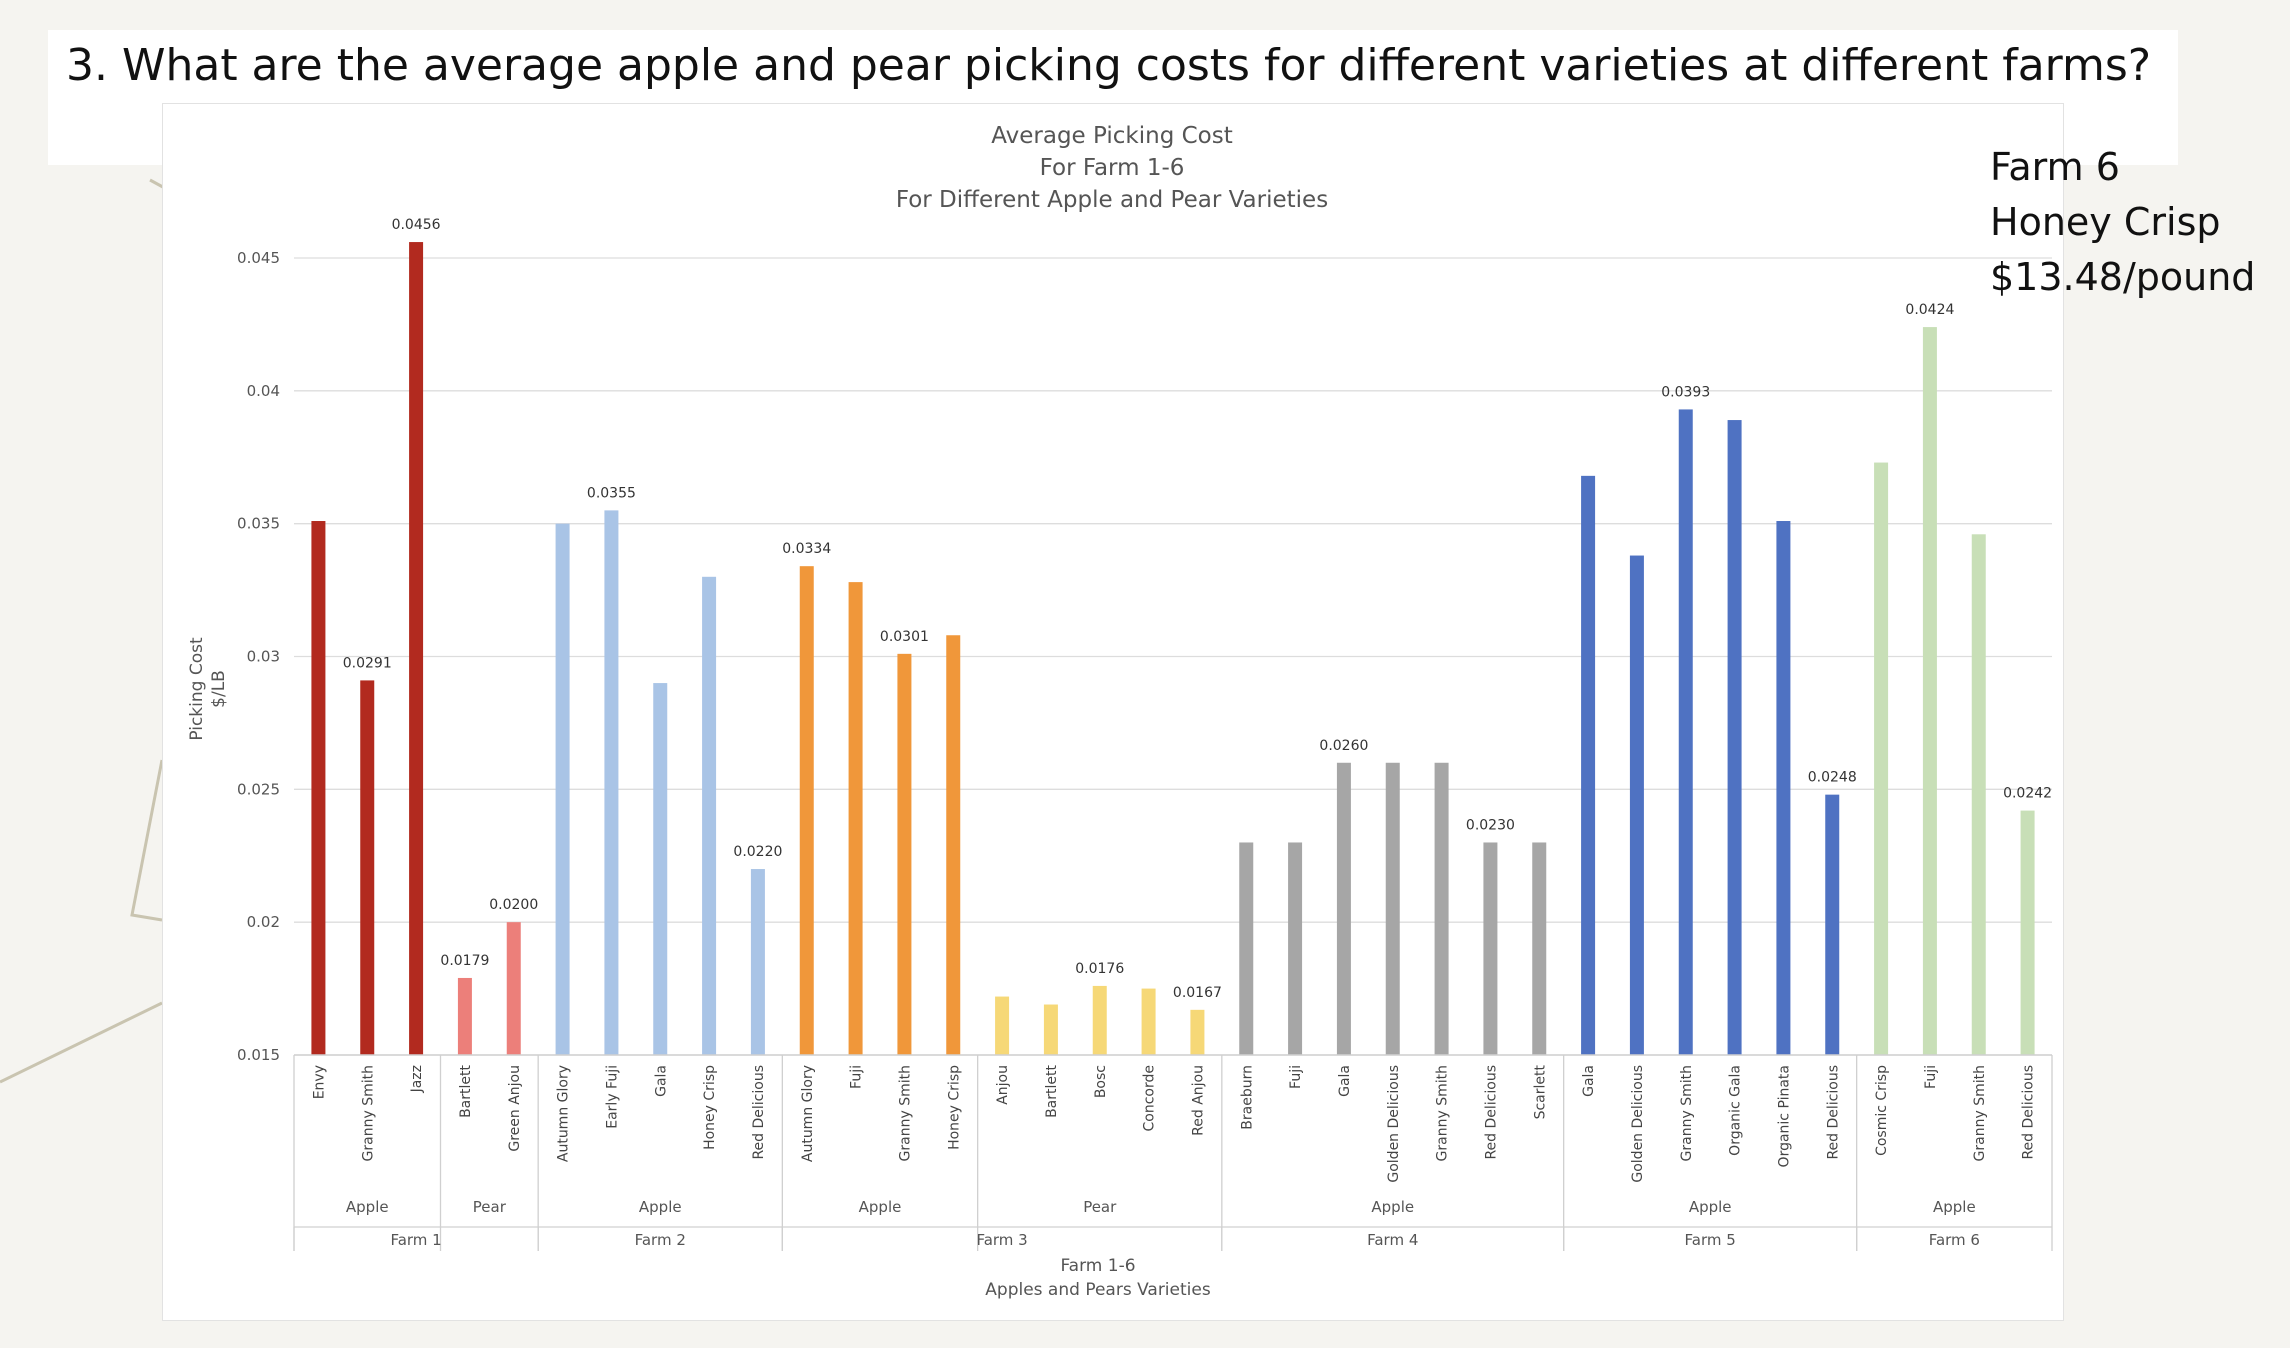 Image resolution: width=2290 pixels, height=1348 pixels. What do you see at coordinates (197, 689) in the screenshot?
I see `y-axis-label-line: Picking Cost` at bounding box center [197, 689].